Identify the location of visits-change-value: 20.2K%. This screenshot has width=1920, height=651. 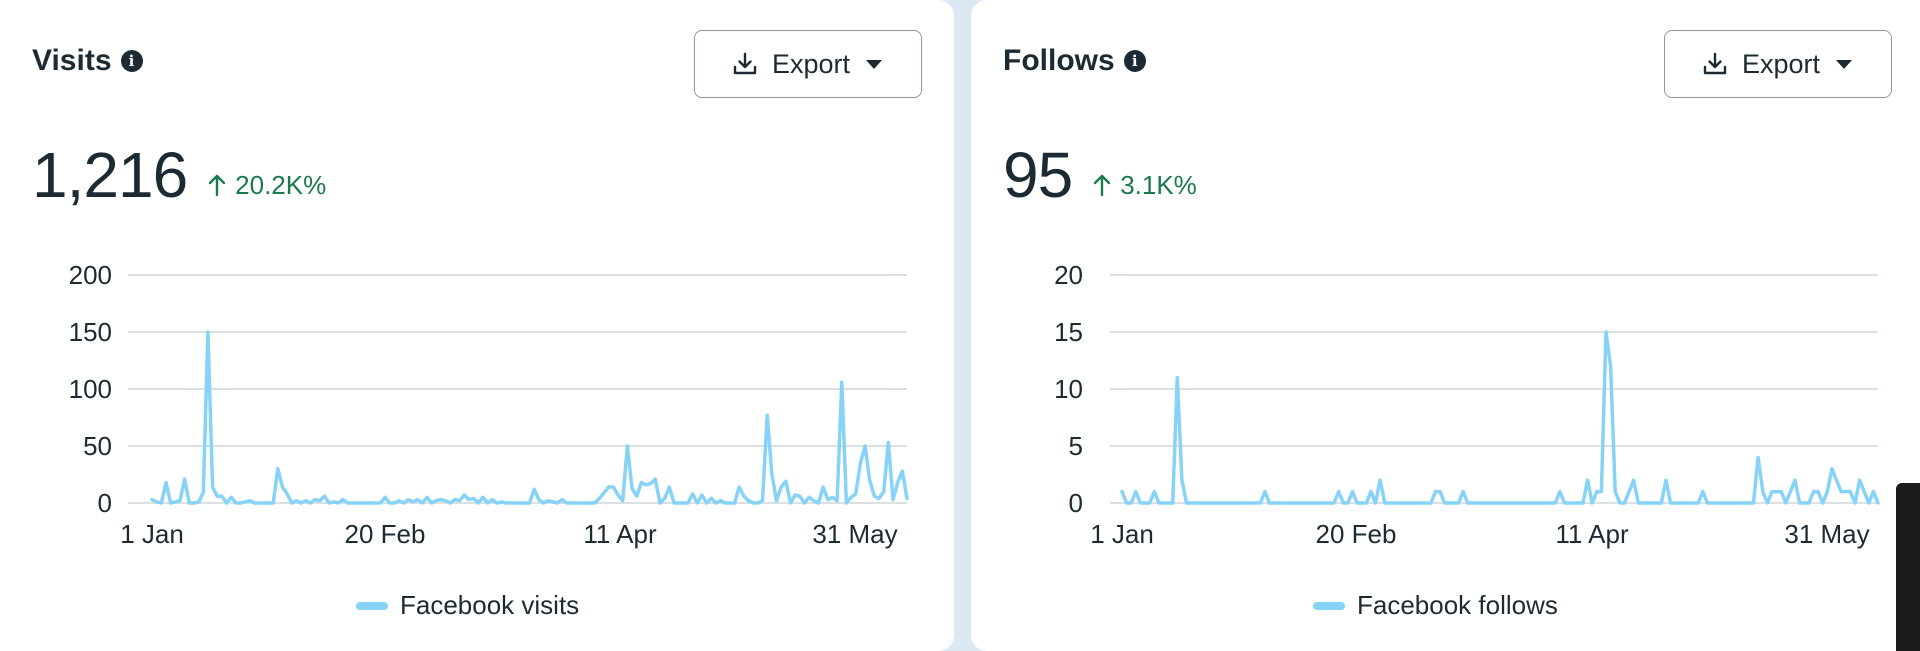
(281, 184).